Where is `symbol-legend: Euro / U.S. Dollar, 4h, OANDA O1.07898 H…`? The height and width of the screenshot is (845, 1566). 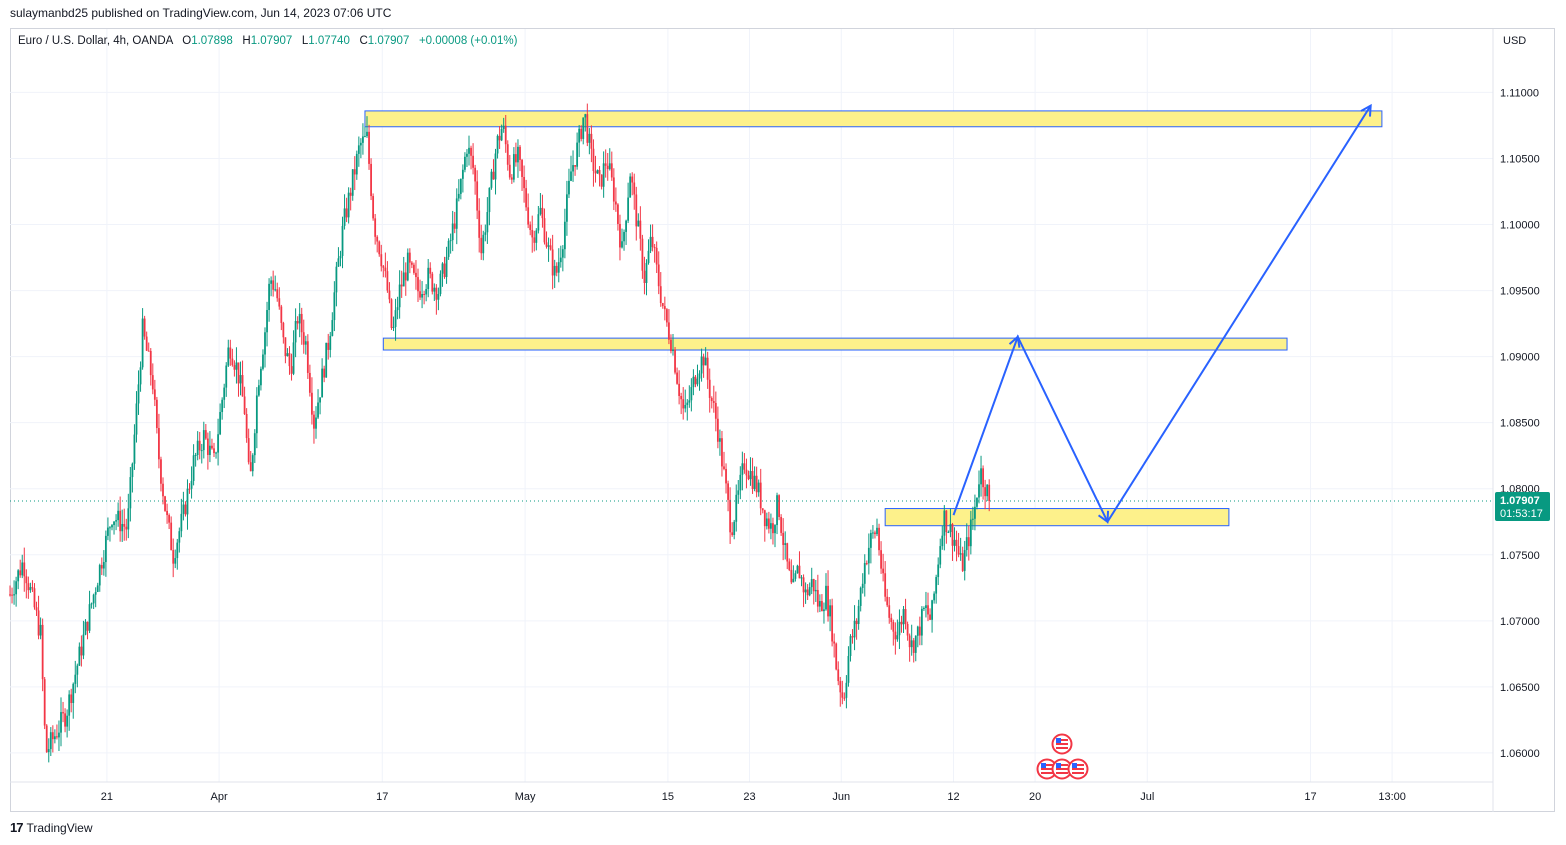
symbol-legend: Euro / U.S. Dollar, 4h, OANDA O1.07898 H… is located at coordinates (267, 41).